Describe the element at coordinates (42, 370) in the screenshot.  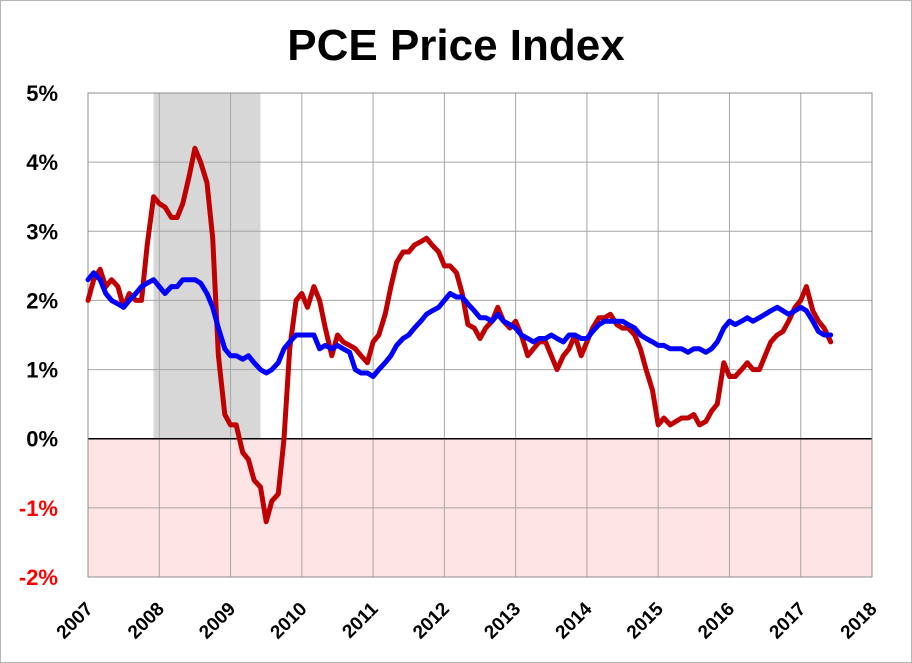
I see `y-tick-label: 1%` at that location.